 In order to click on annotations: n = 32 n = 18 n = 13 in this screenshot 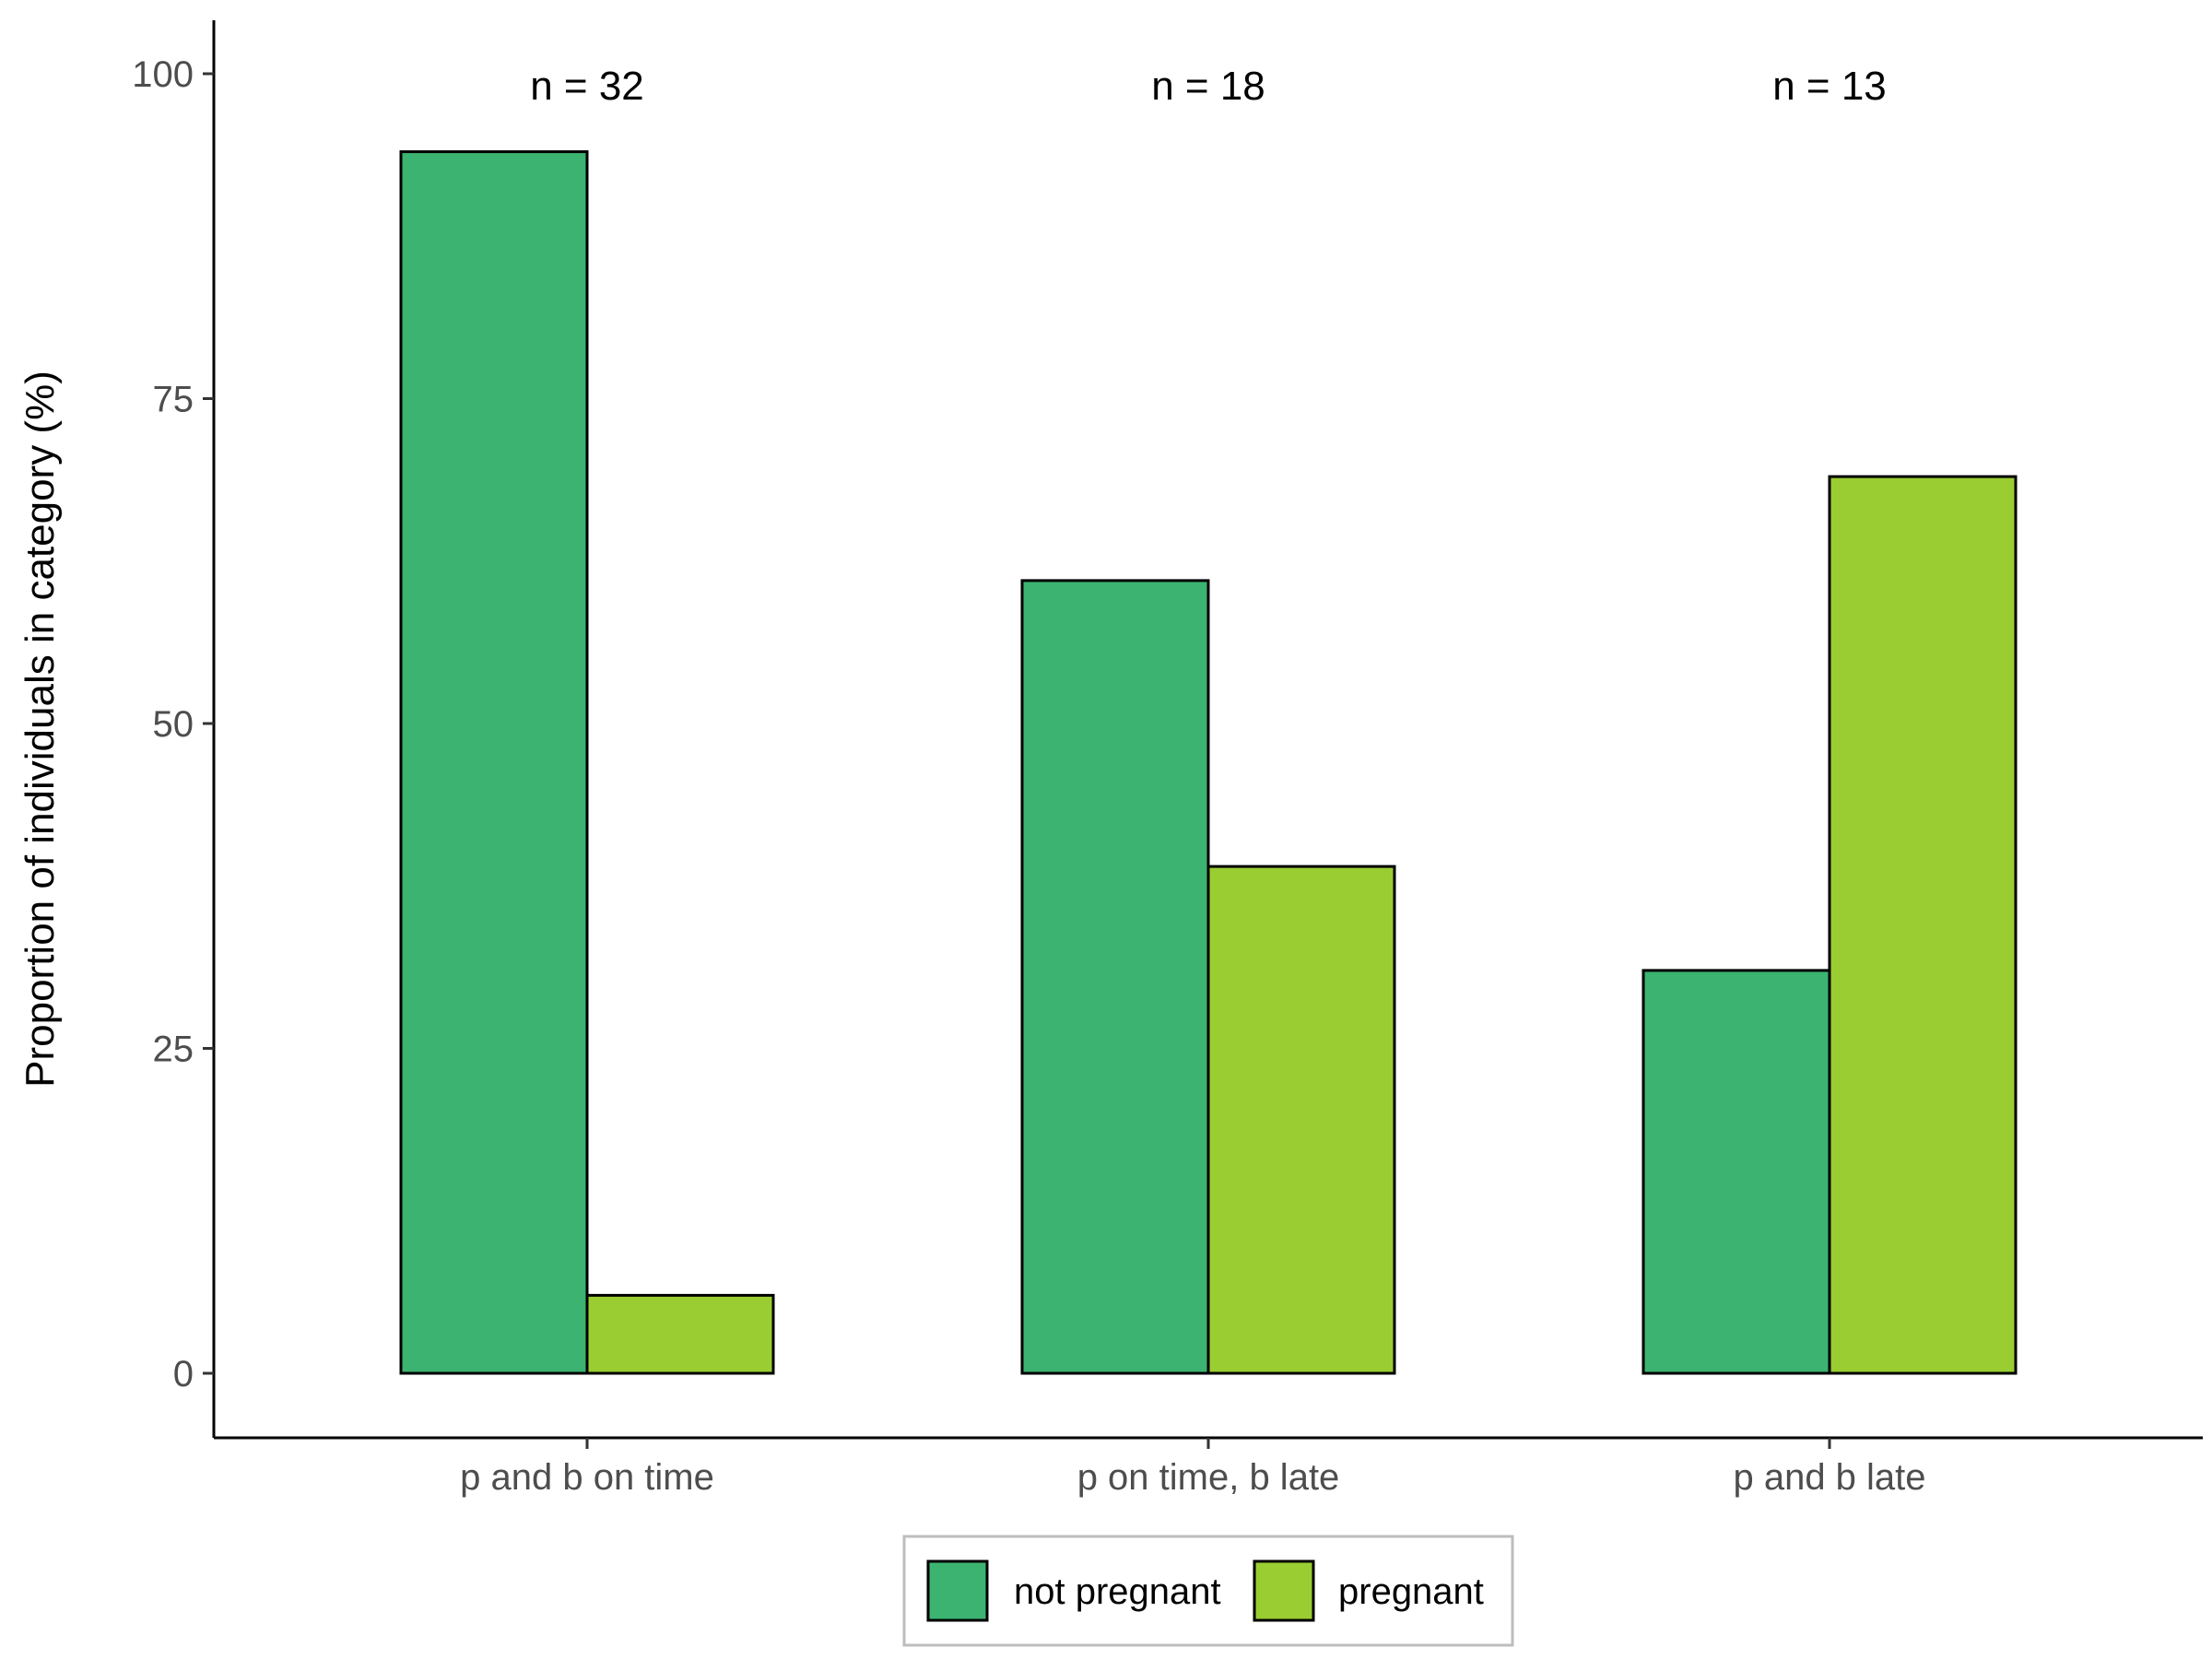, I will do `click(1208, 86)`.